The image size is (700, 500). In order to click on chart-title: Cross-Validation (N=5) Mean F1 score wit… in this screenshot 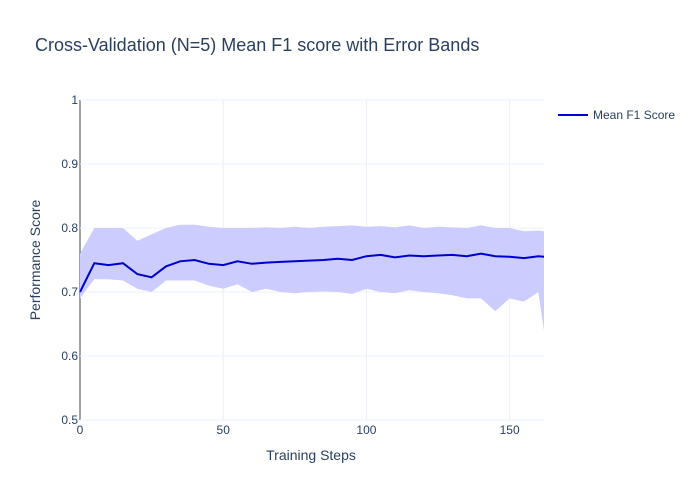, I will do `click(257, 45)`.